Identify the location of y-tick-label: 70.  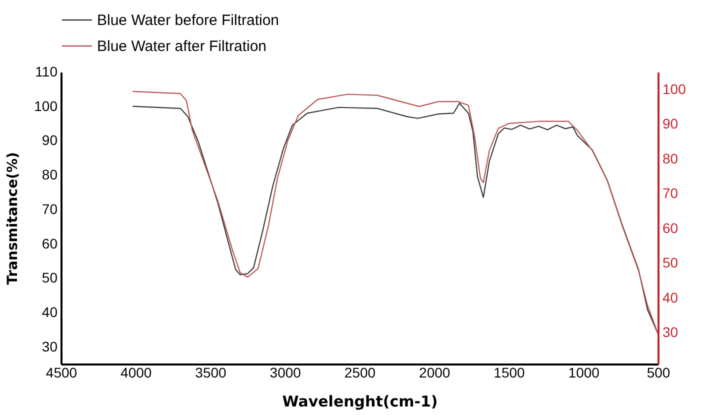
(50, 208).